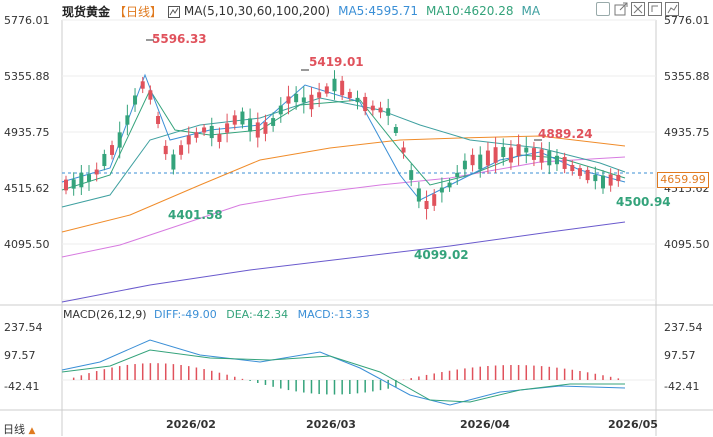 Image resolution: width=713 pixels, height=437 pixels. What do you see at coordinates (687, 76) in the screenshot?
I see `price-tick-right: 5355.88` at bounding box center [687, 76].